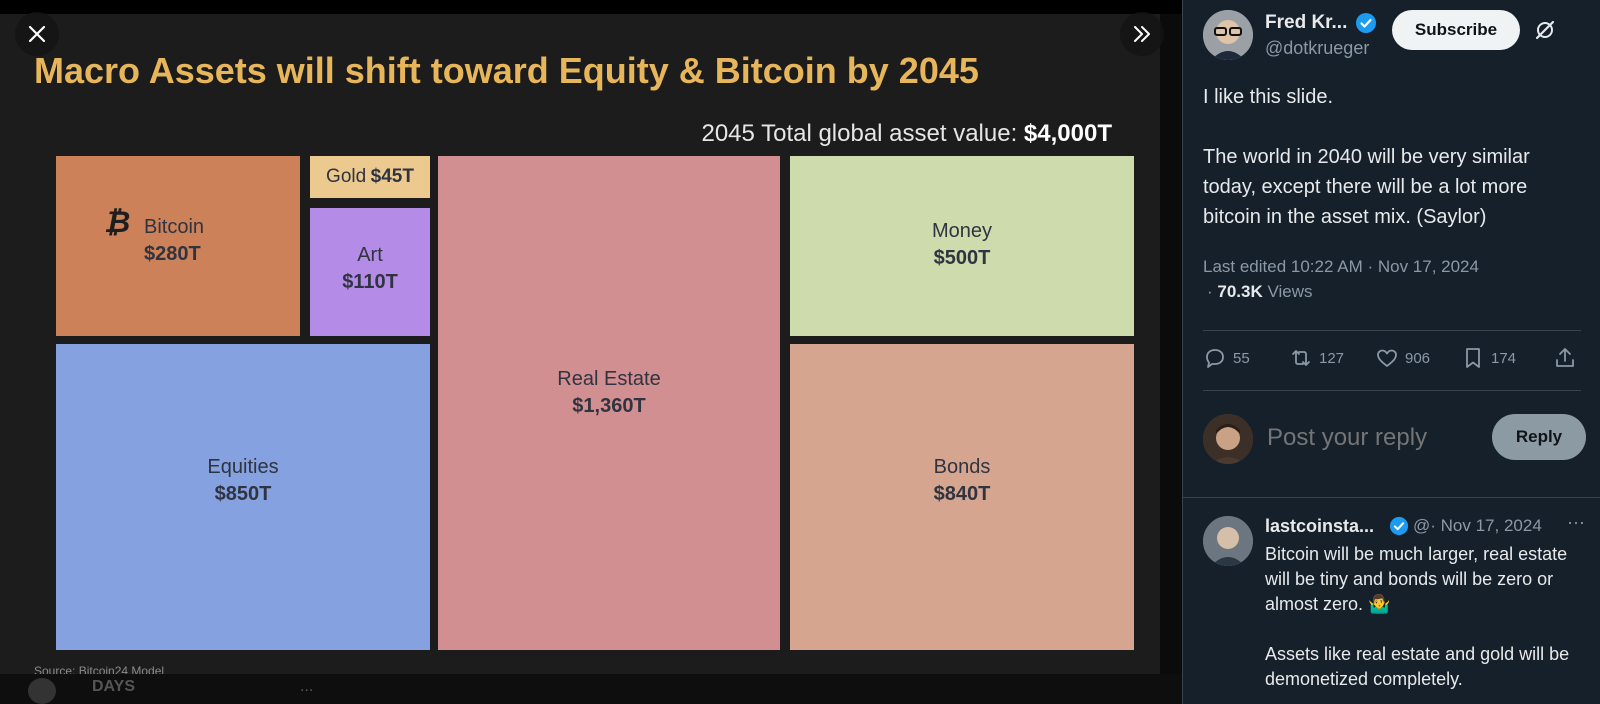  What do you see at coordinates (962, 258) in the screenshot?
I see `money-value: $500T` at bounding box center [962, 258].